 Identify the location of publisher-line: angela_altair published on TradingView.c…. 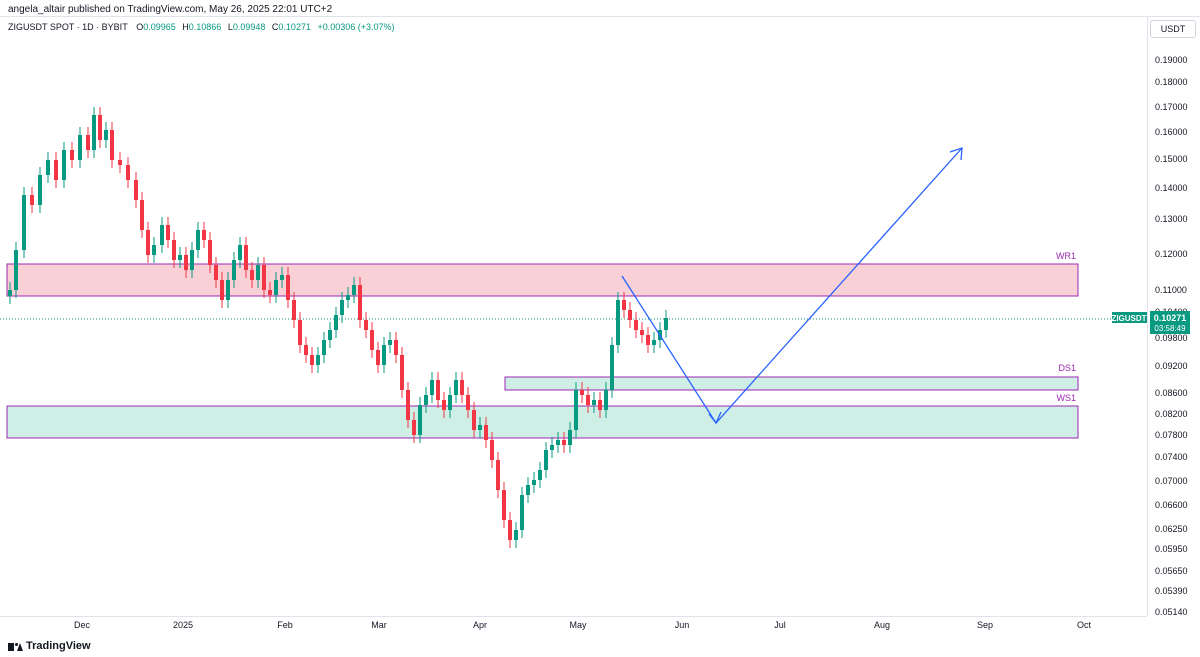
(170, 9).